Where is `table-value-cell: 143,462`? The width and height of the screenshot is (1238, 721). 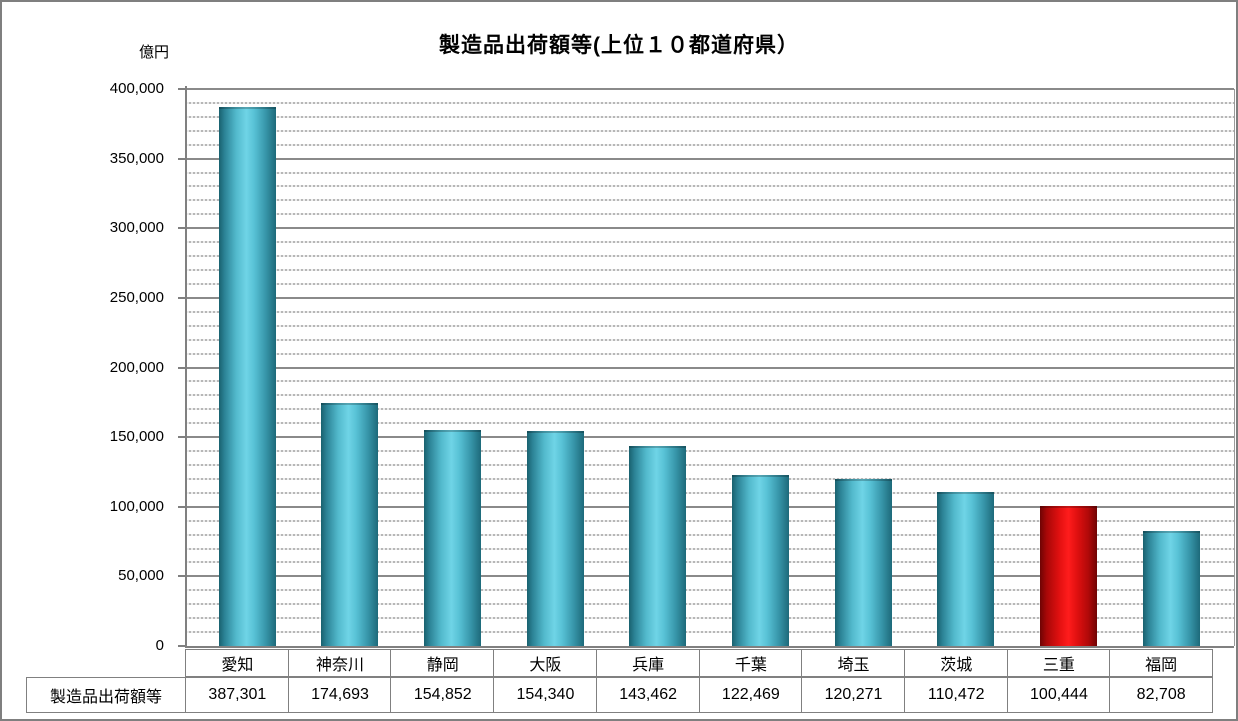
table-value-cell: 143,462 is located at coordinates (647, 695).